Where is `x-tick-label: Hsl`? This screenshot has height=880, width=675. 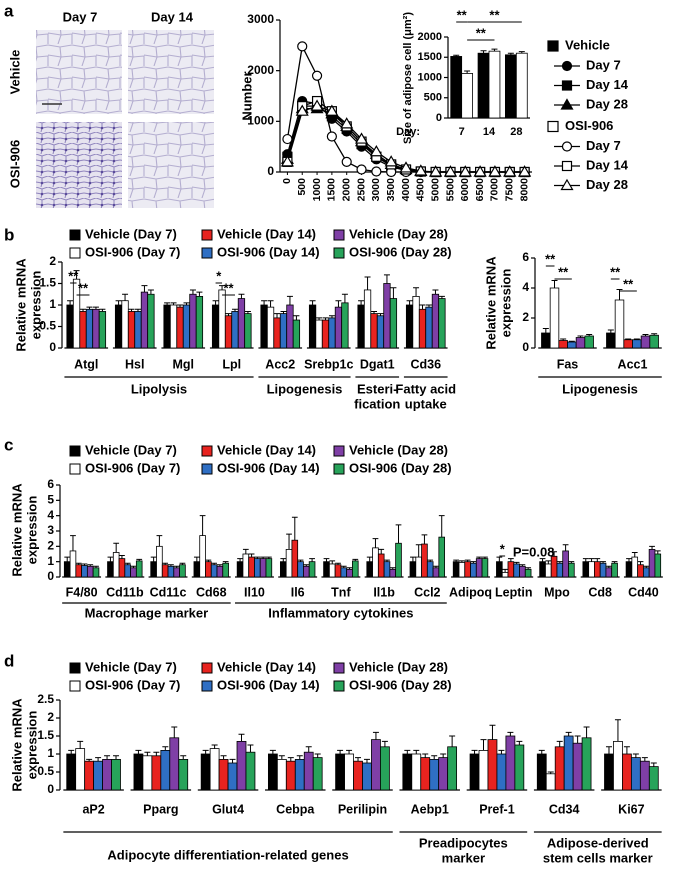
x-tick-label: Hsl is located at coordinates (134, 364).